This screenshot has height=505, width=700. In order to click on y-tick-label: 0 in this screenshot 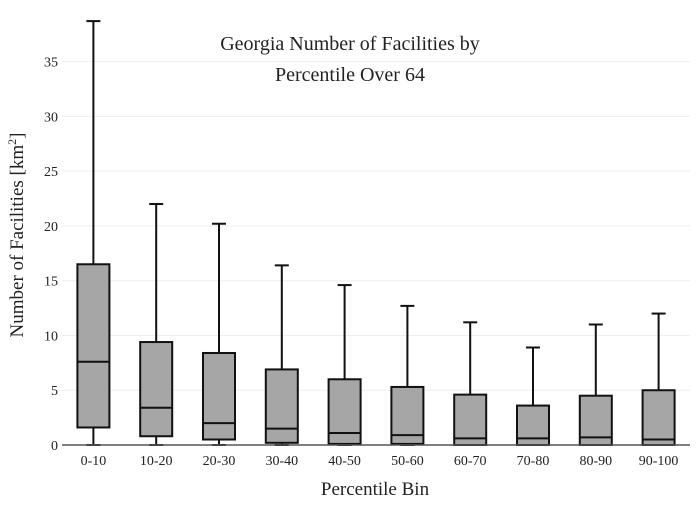, I will do `click(54, 446)`.